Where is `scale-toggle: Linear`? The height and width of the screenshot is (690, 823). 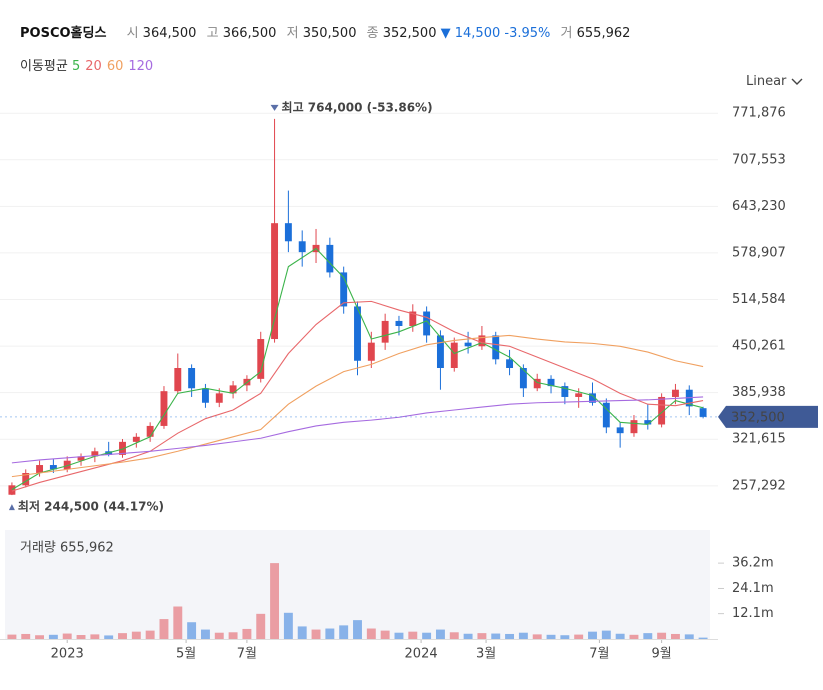
scale-toggle: Linear is located at coordinates (774, 81).